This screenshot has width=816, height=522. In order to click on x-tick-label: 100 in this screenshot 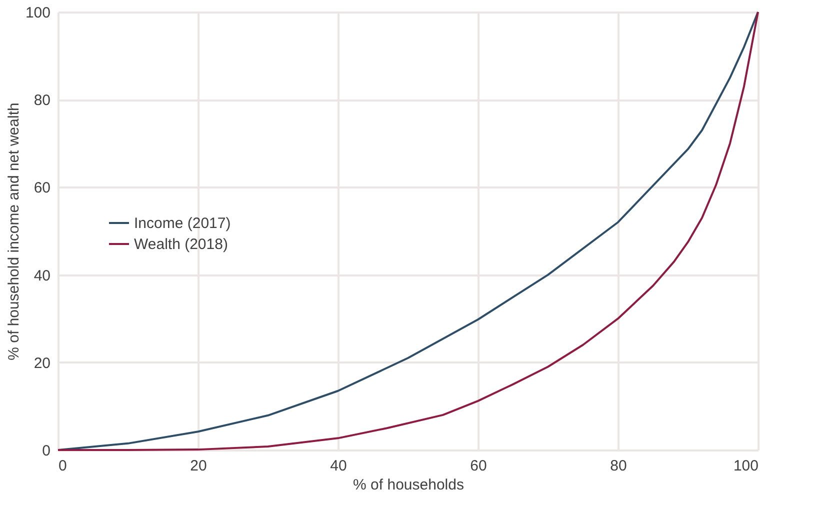, I will do `click(745, 466)`.